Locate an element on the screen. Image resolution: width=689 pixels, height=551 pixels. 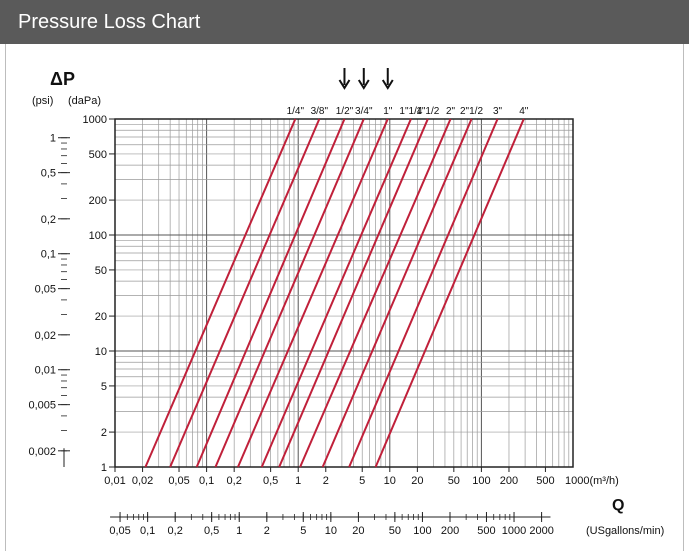
series-label: 4" is located at coordinates (524, 111).